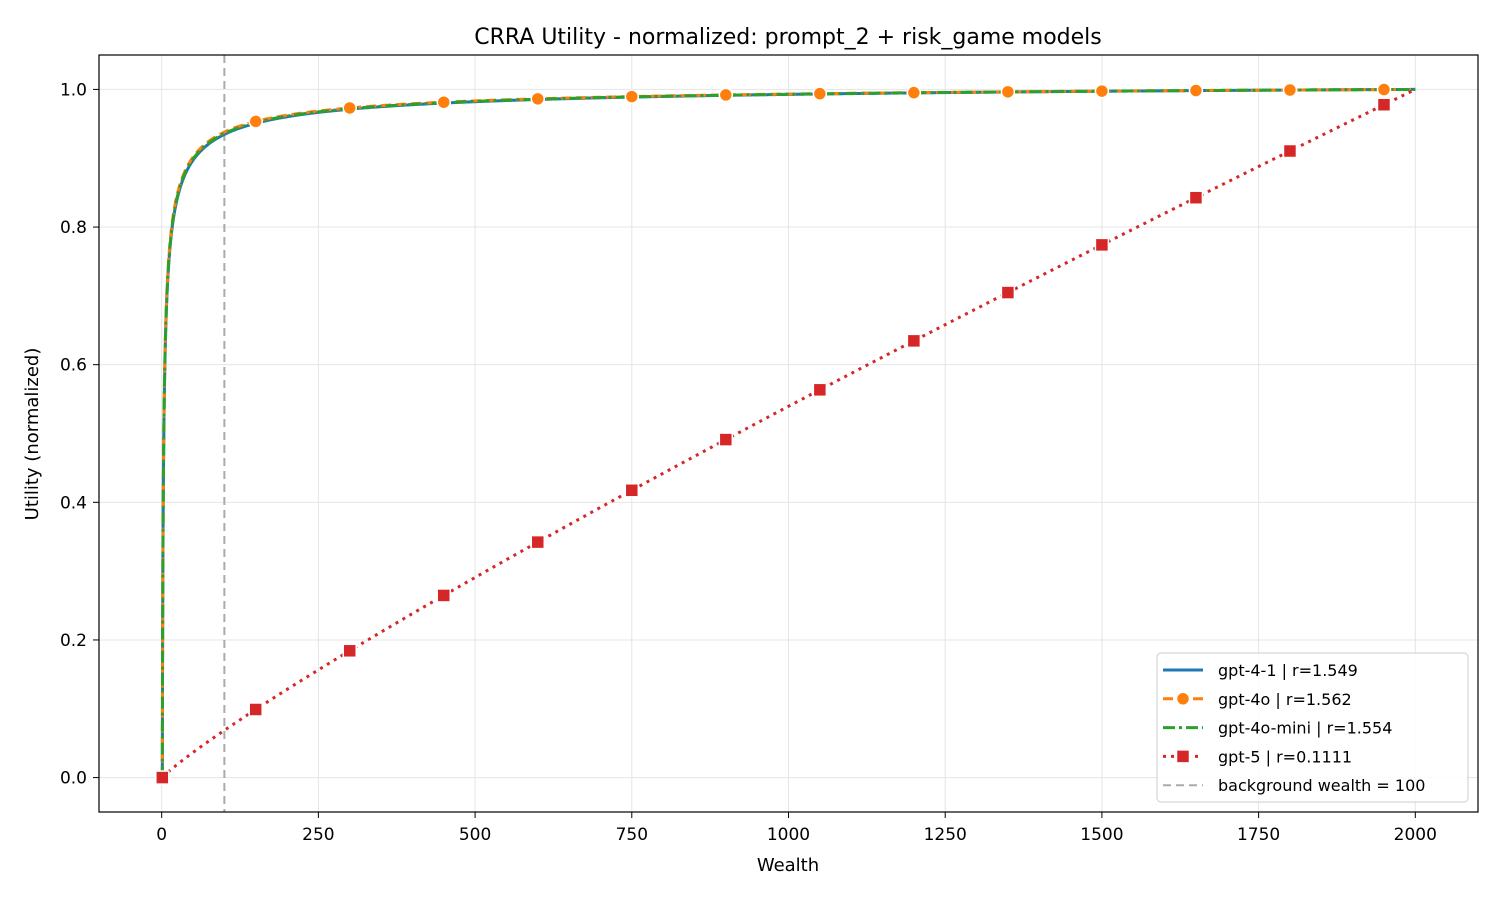 The width and height of the screenshot is (1500, 900). I want to click on x-axis-label: Wealth, so click(788, 865).